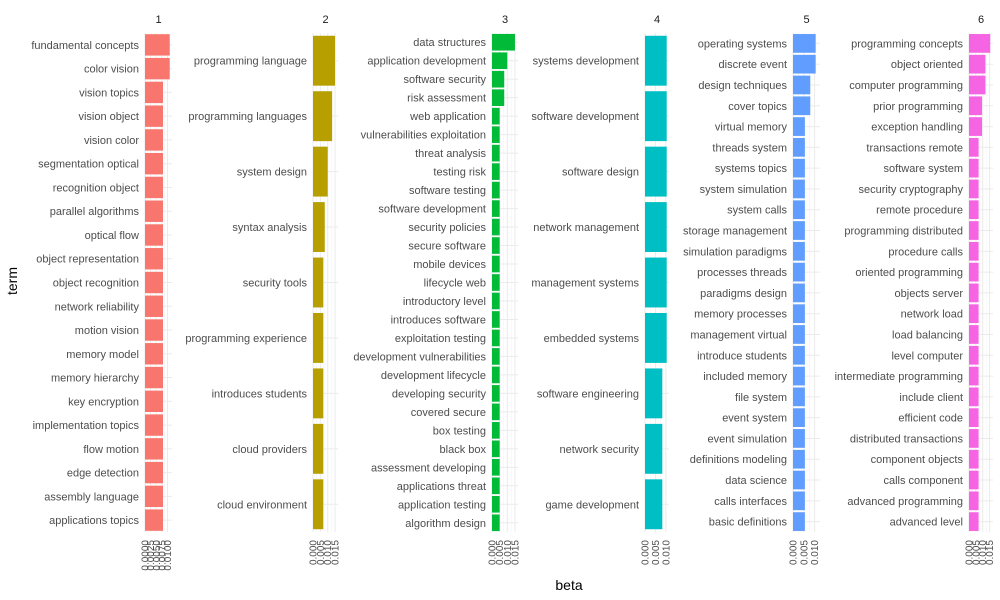 Image resolution: width=1000 pixels, height=600 pixels. I want to click on bar-network-reliability, so click(154, 306).